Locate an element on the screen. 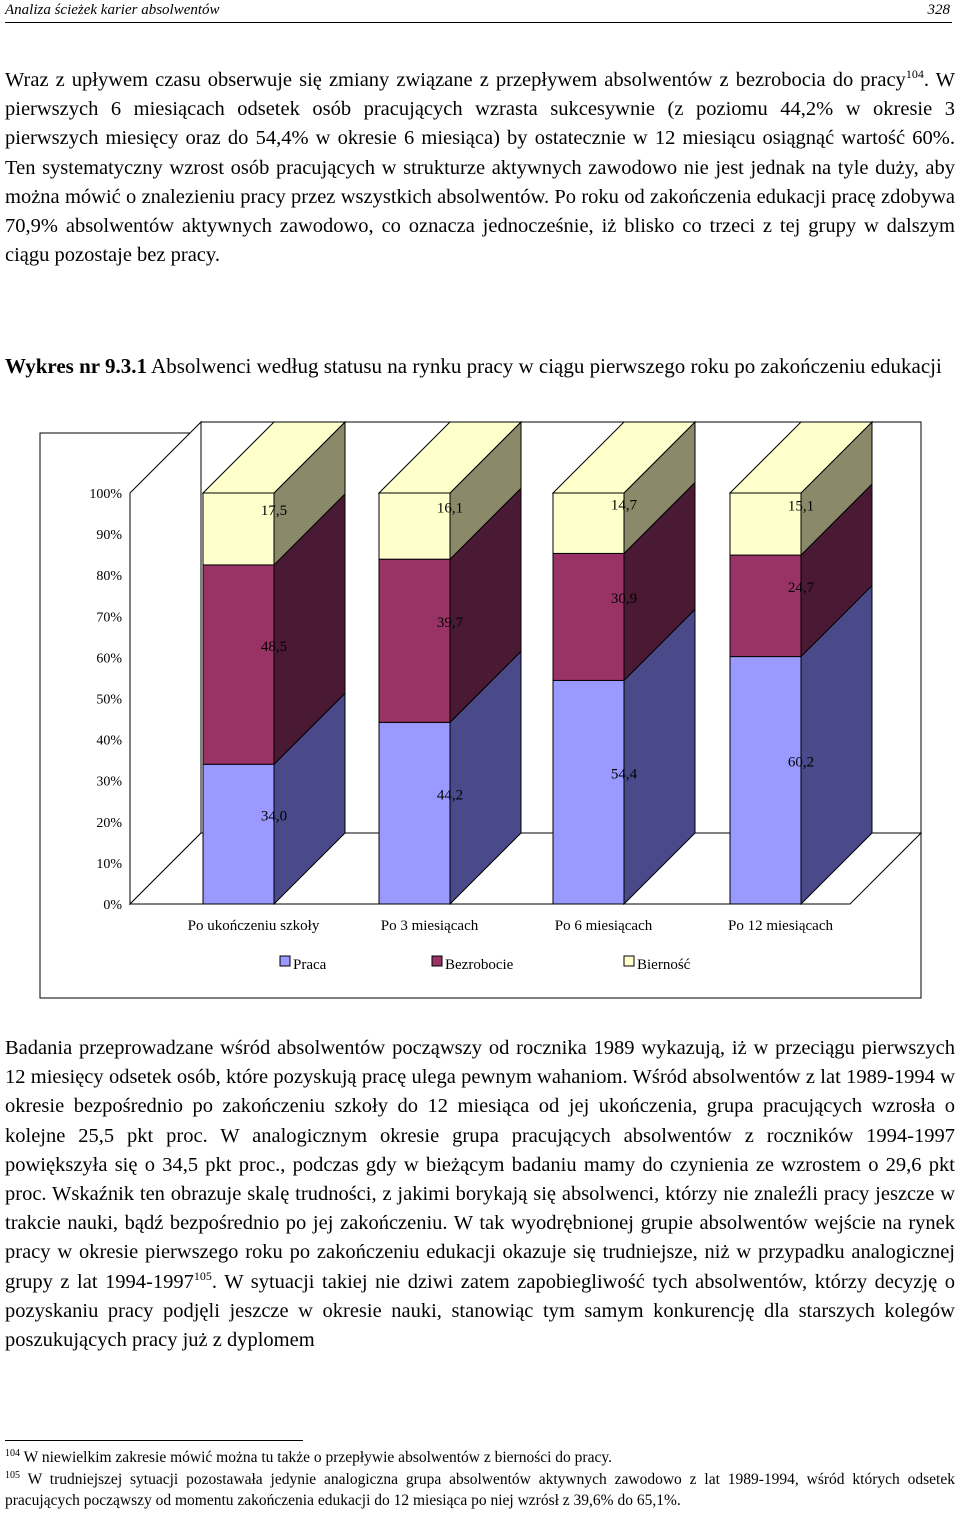 This screenshot has width=960, height=1537. data-label: 60,2 is located at coordinates (801, 763).